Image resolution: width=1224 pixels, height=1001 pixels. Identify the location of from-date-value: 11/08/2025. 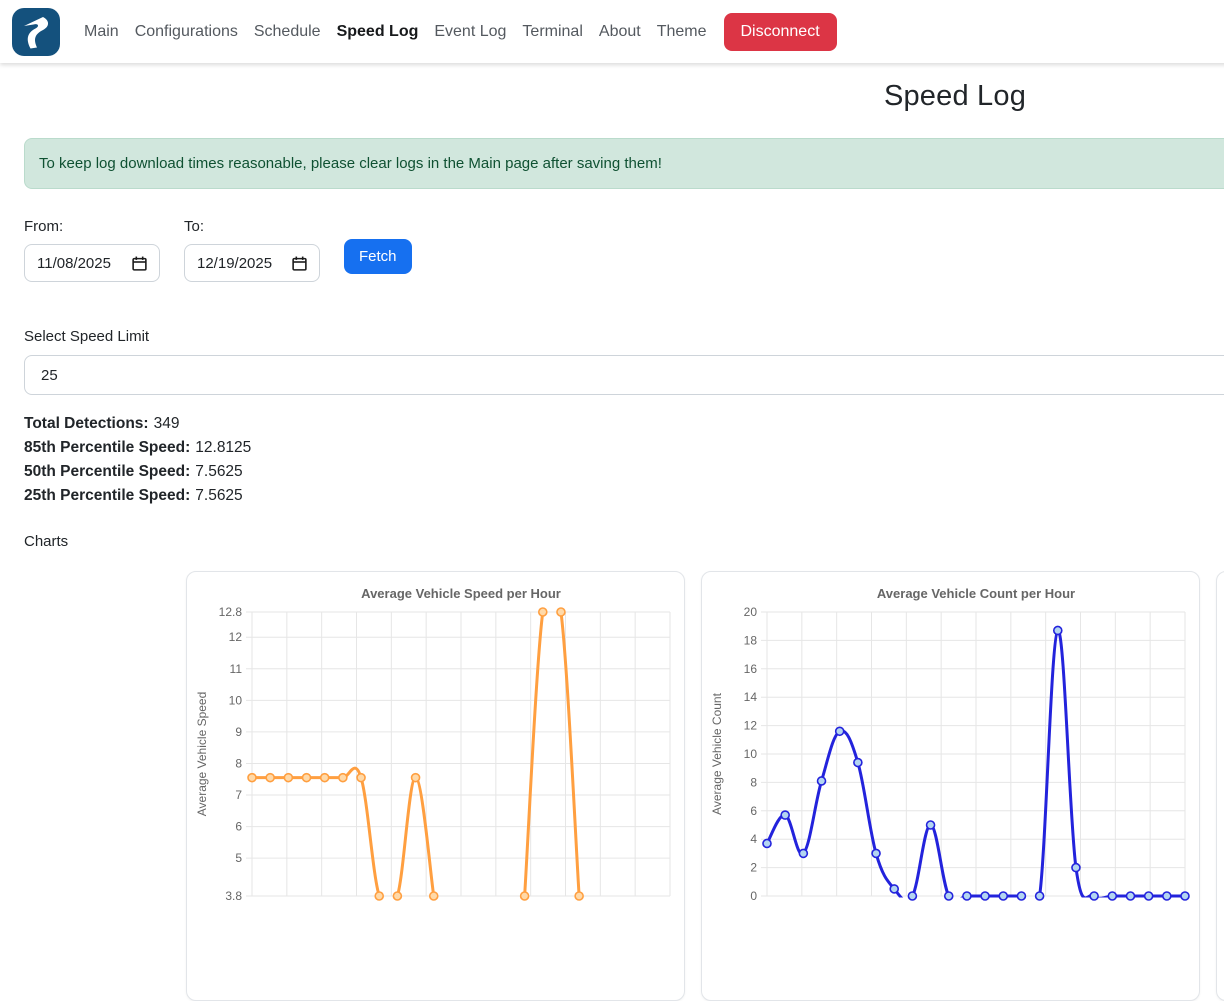
(74, 263).